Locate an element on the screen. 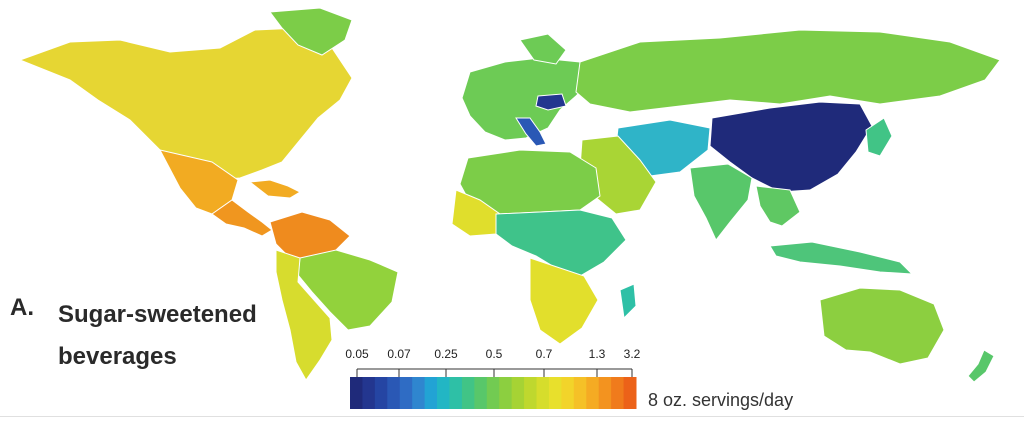  region-southeast-asia is located at coordinates (778, 206).